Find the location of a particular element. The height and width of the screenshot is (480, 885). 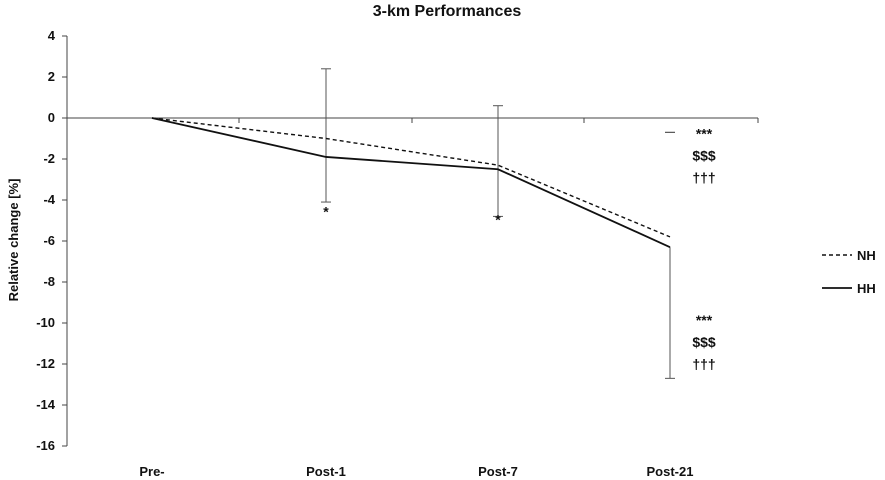

legend: NH HH is located at coordinates (849, 272).